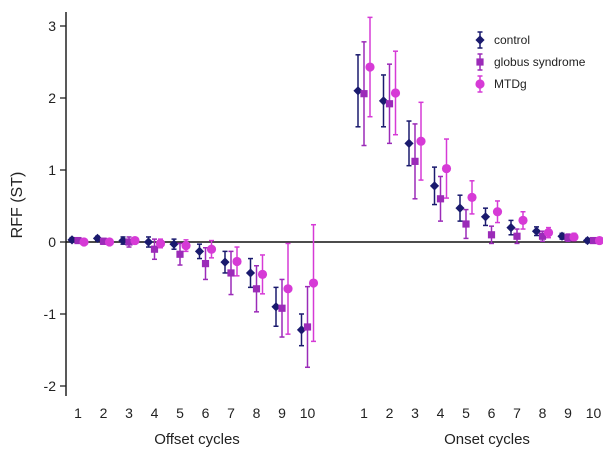  What do you see at coordinates (364, 413) in the screenshot?
I see `x-tick-label: 1` at bounding box center [364, 413].